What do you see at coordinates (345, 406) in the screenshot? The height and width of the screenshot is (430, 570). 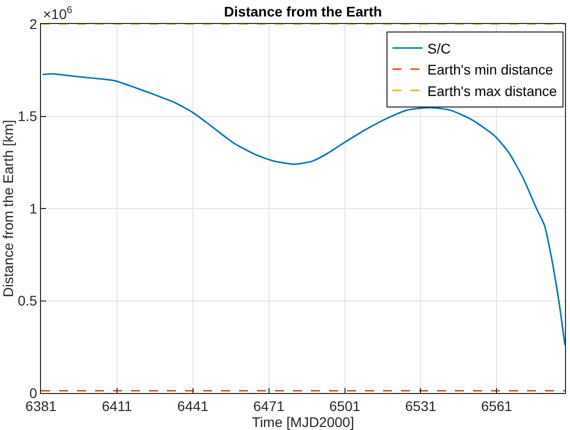 I see `x-tick-label: 6501` at bounding box center [345, 406].